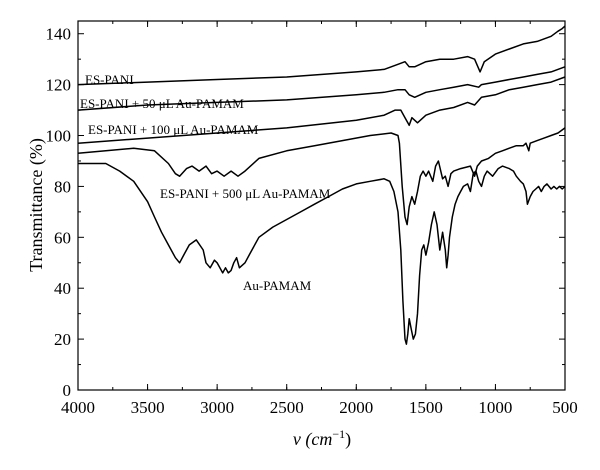 This screenshot has width=600, height=470. Describe the element at coordinates (321, 55) in the screenshot. I see `series-line-es-pani` at that location.